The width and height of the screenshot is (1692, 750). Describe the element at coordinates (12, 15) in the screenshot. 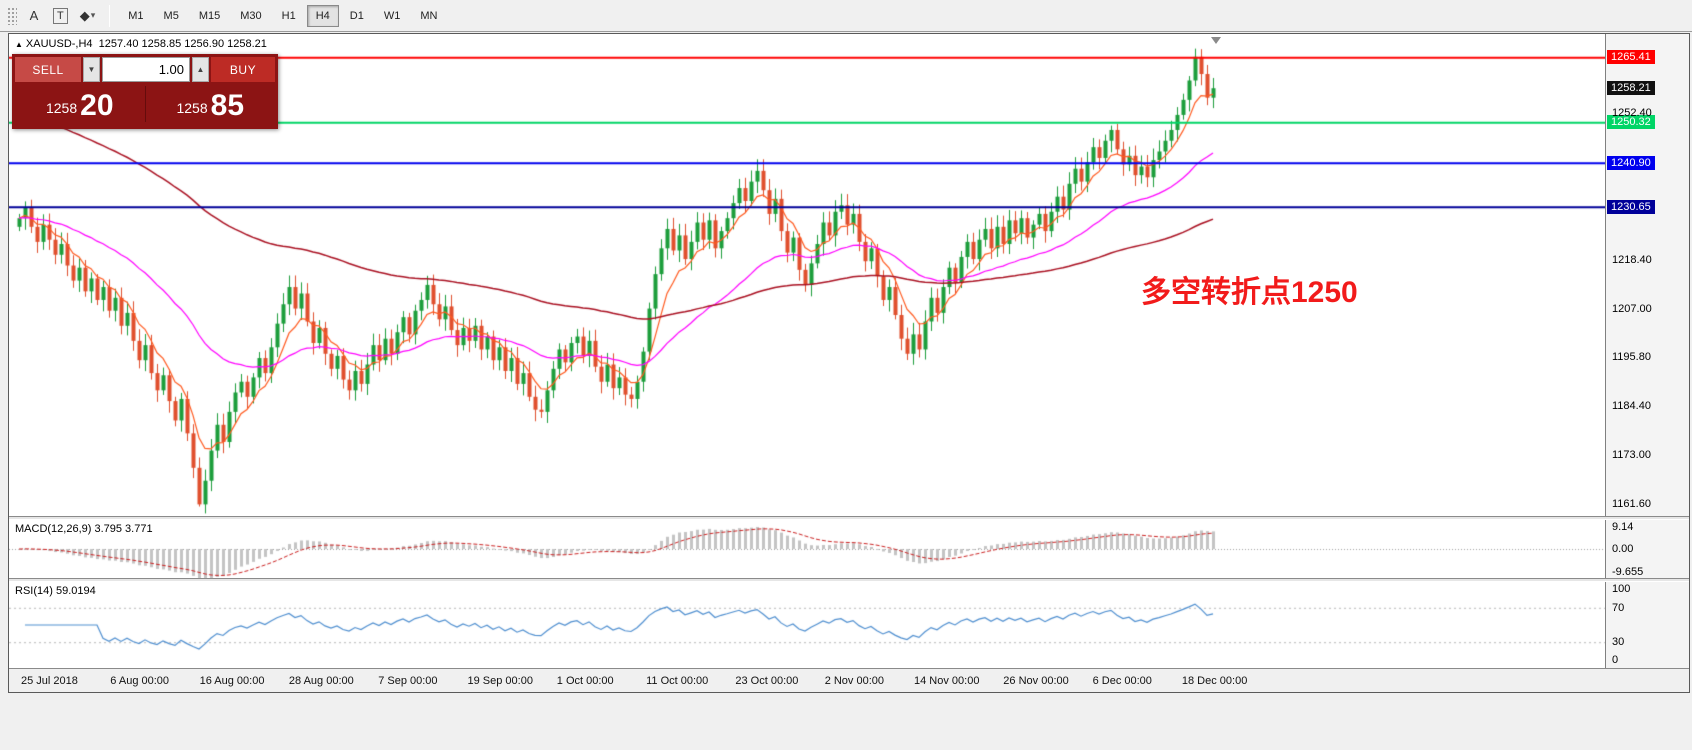

I see `toolbar-grip-icon` at that location.